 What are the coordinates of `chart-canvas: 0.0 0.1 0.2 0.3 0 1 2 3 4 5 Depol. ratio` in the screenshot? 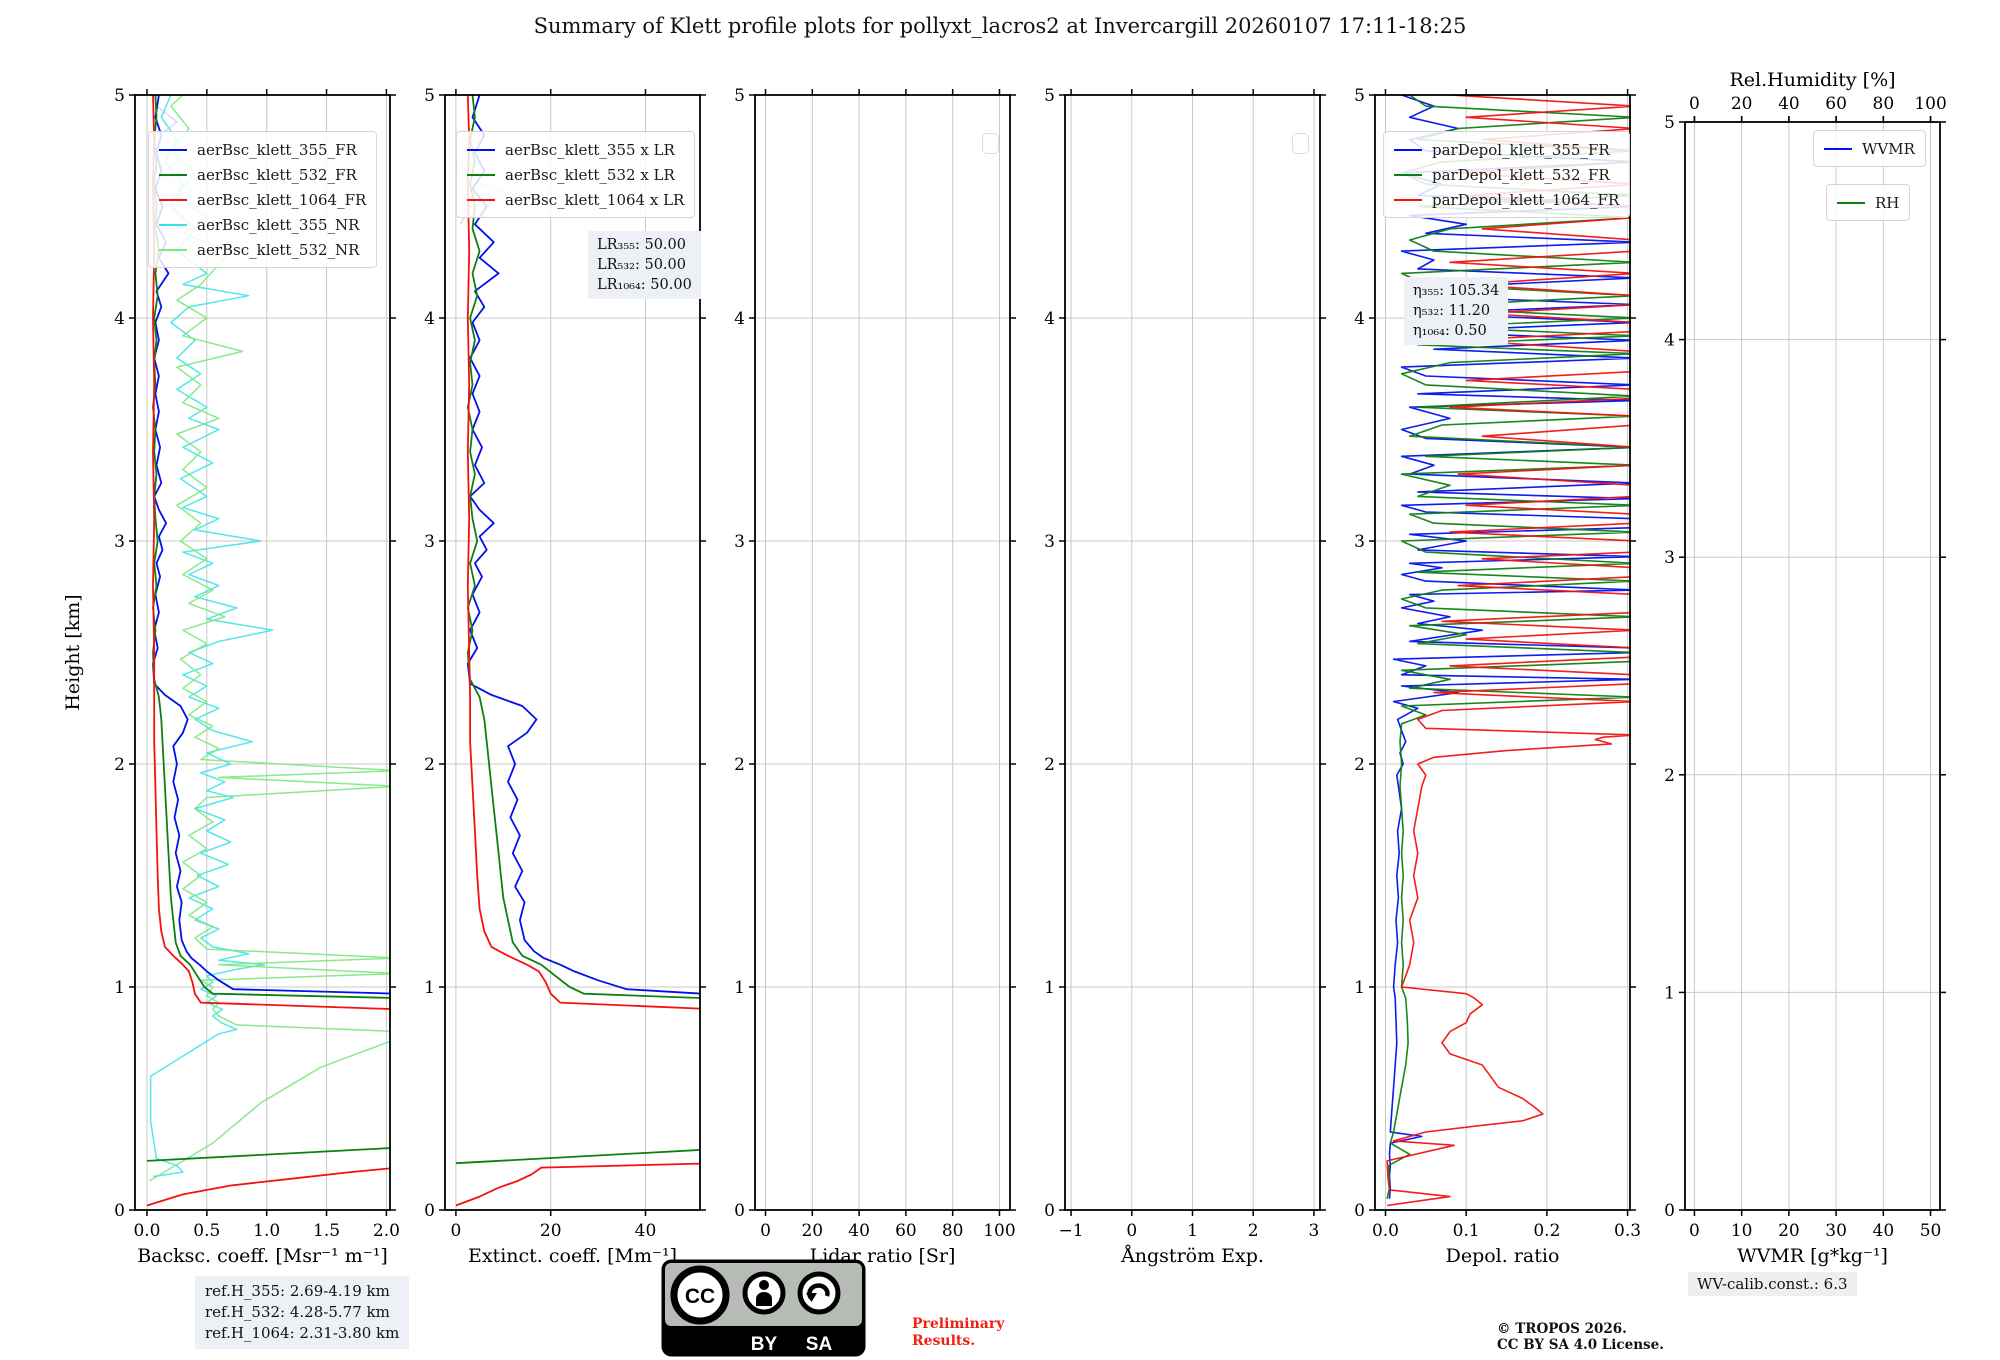 It's located at (1497, 676).